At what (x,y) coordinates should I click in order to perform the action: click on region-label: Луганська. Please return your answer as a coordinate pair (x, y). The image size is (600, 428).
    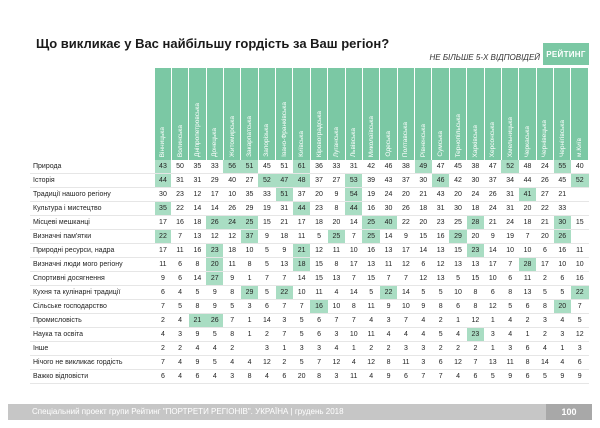
    Looking at the image, I should click on (336, 141).